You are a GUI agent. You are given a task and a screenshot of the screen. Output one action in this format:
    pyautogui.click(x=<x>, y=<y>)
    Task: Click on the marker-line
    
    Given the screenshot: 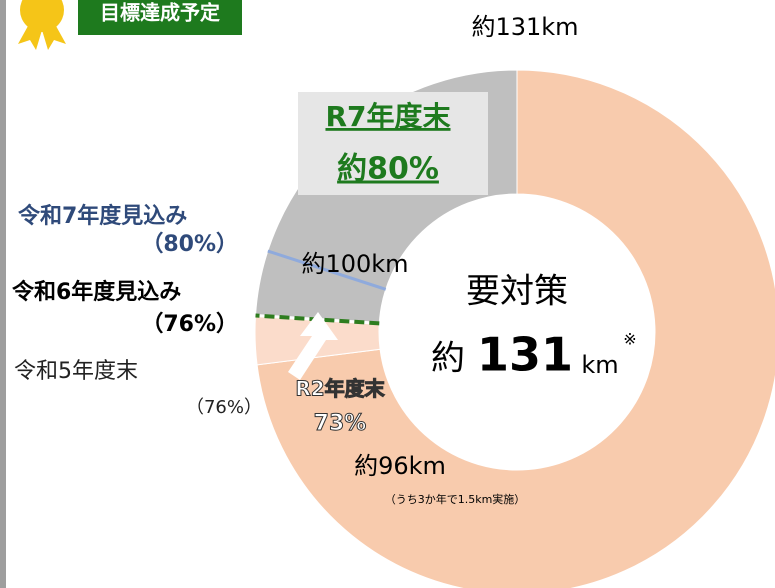 What is the action you would take?
    pyautogui.click(x=327, y=270)
    